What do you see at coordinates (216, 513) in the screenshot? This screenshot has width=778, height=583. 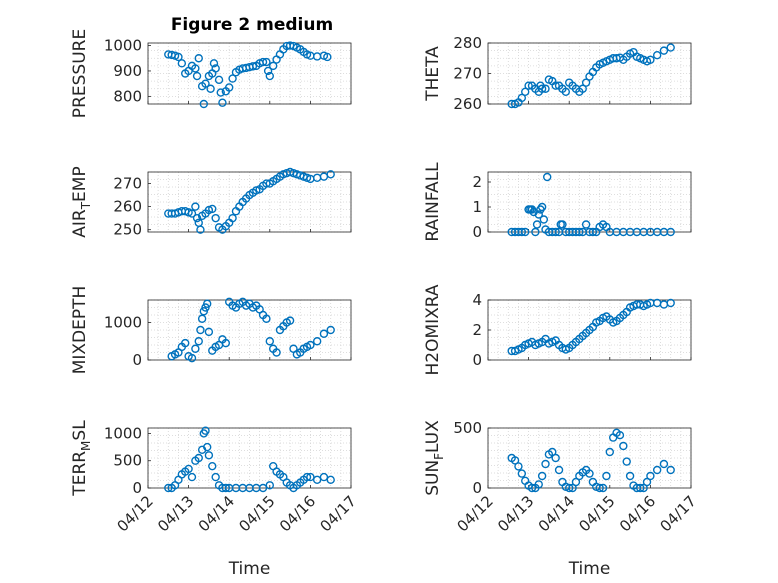 I see `x-tick-label: 04/14` at bounding box center [216, 513].